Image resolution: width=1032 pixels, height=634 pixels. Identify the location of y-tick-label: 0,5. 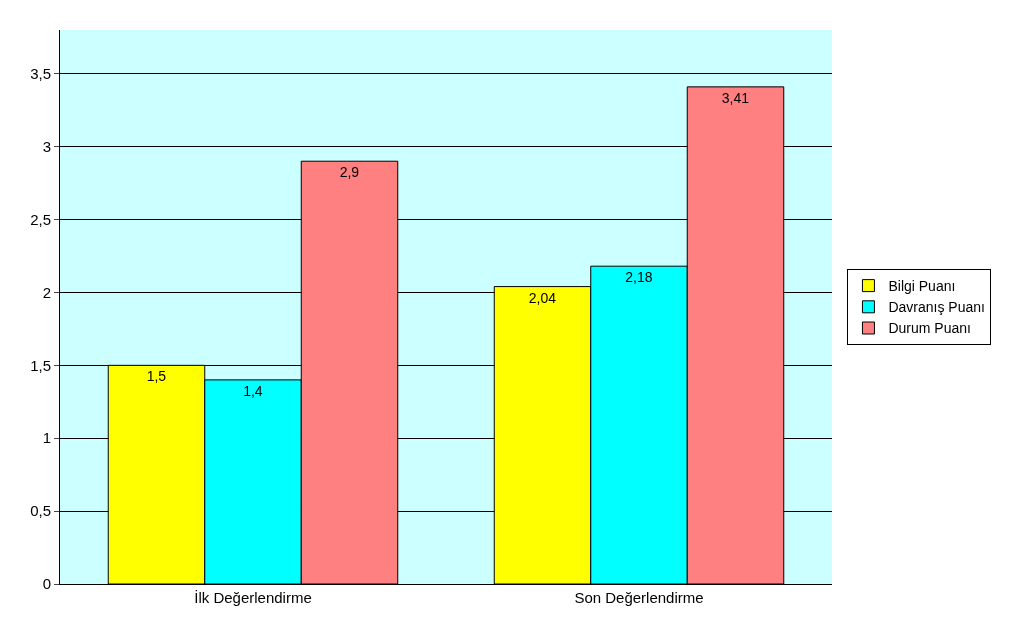
(40, 511).